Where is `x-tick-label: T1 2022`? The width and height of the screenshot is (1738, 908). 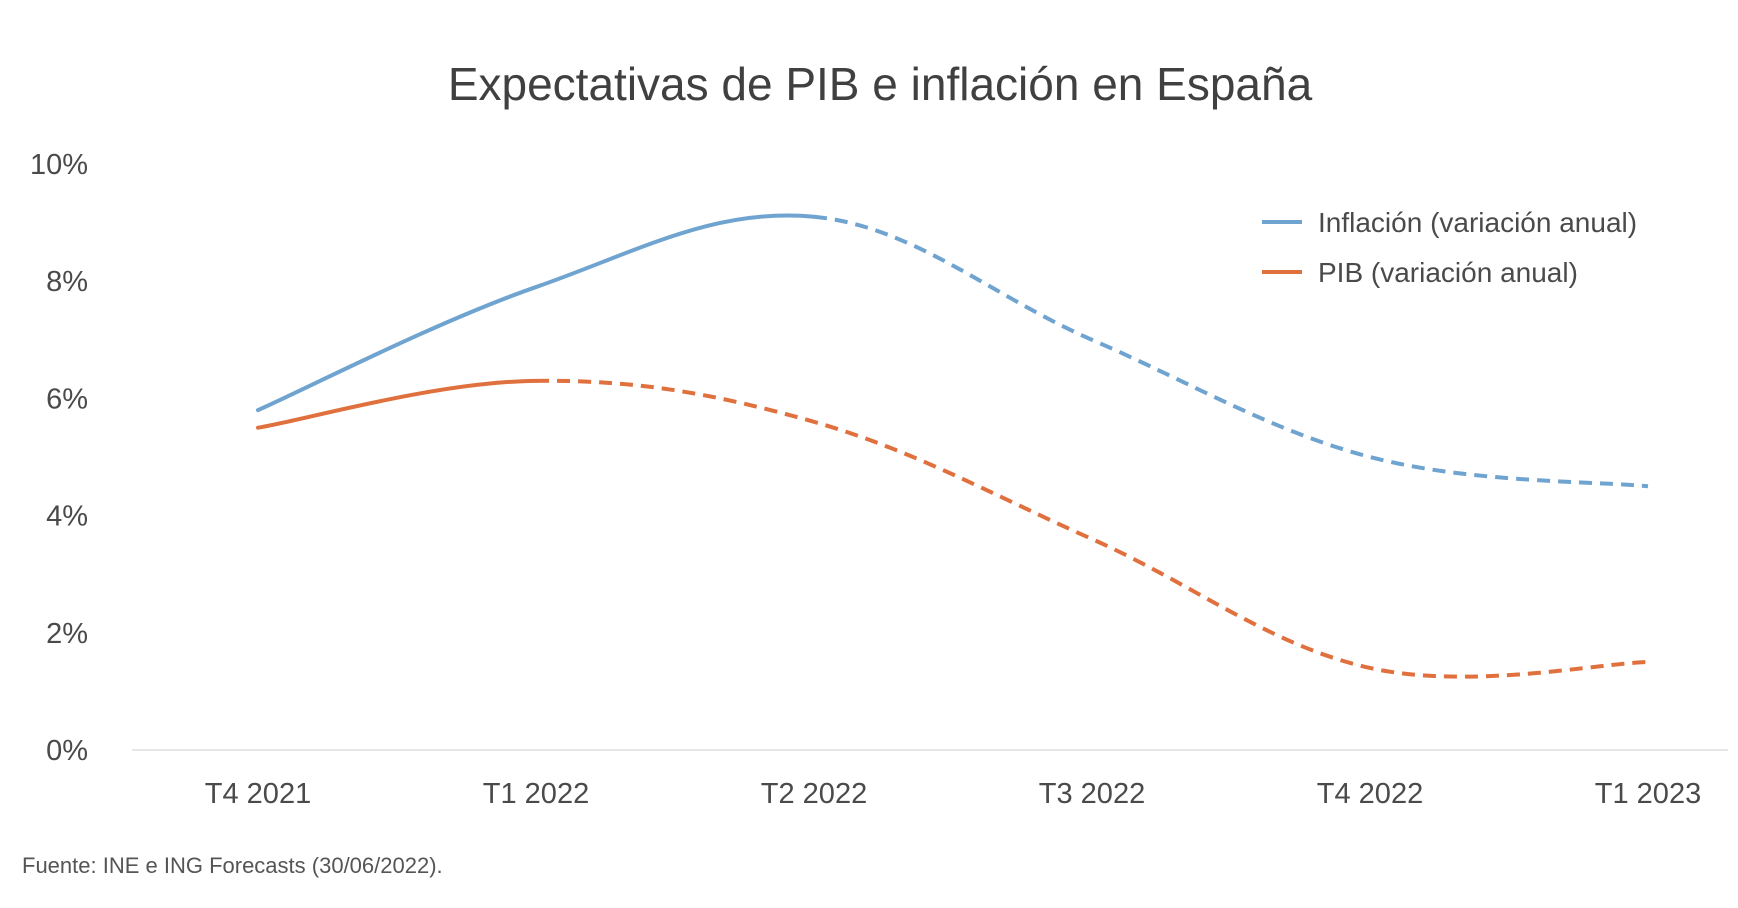 x-tick-label: T1 2022 is located at coordinates (536, 794).